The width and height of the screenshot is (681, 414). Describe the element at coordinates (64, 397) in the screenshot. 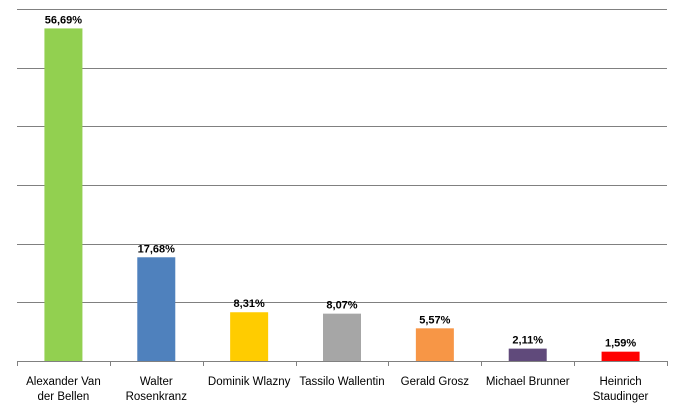

I see `category-label-line: der Bellen` at that location.